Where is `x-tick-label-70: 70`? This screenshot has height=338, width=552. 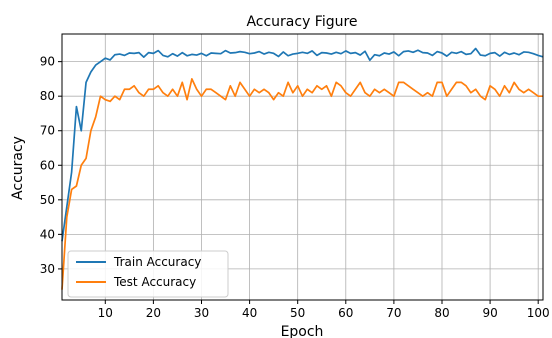
x-tick-label-70: 70 is located at coordinates (393, 313).